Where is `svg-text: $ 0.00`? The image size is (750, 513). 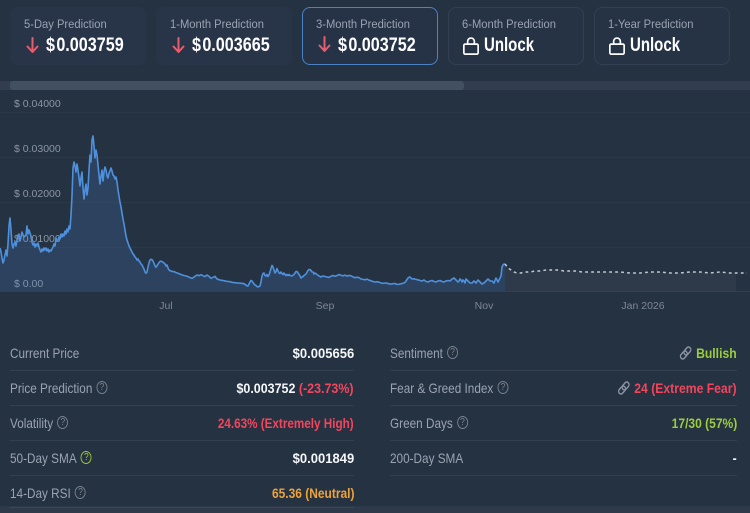
svg-text: $ 0.00 is located at coordinates (28, 284).